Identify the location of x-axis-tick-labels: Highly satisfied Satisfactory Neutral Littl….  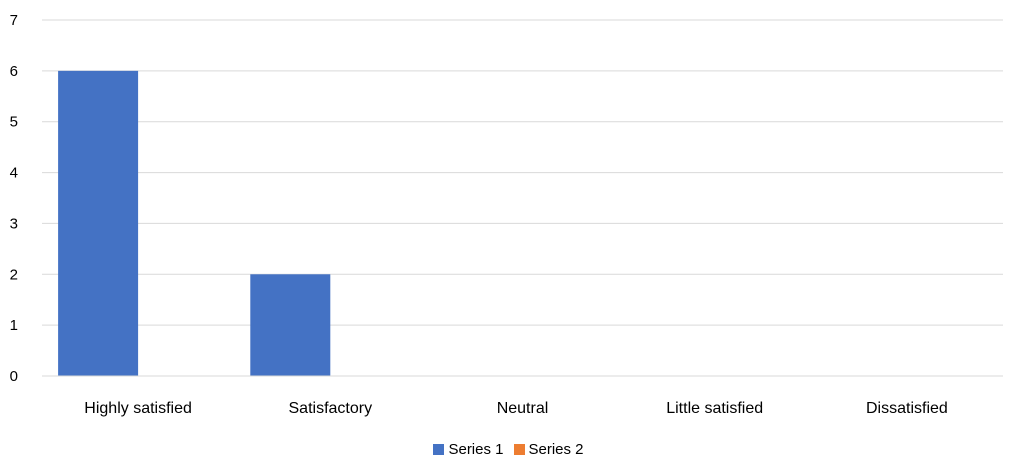
(516, 408).